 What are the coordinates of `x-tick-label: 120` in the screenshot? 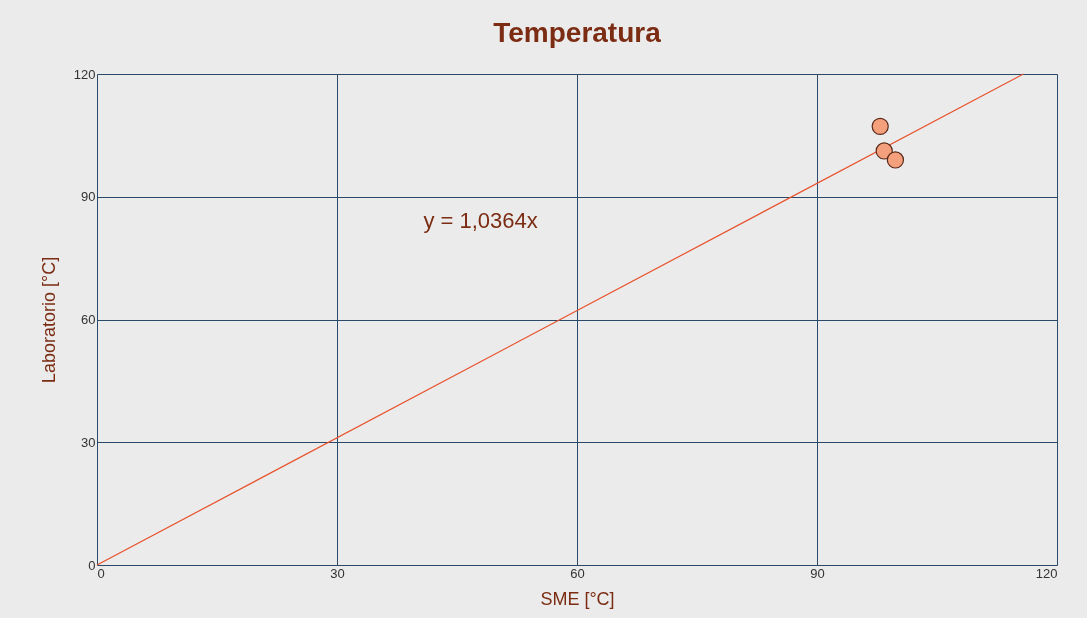 It's located at (1046, 573).